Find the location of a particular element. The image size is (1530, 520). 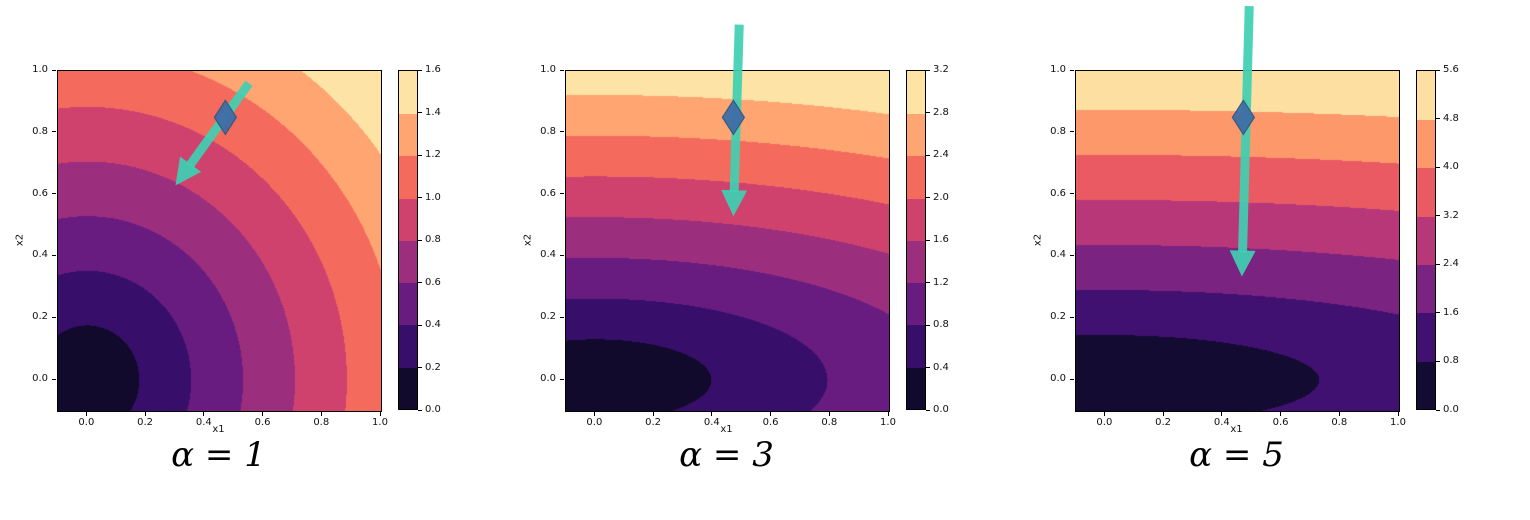

y-tick-label: 1.0 is located at coordinates (548, 69).